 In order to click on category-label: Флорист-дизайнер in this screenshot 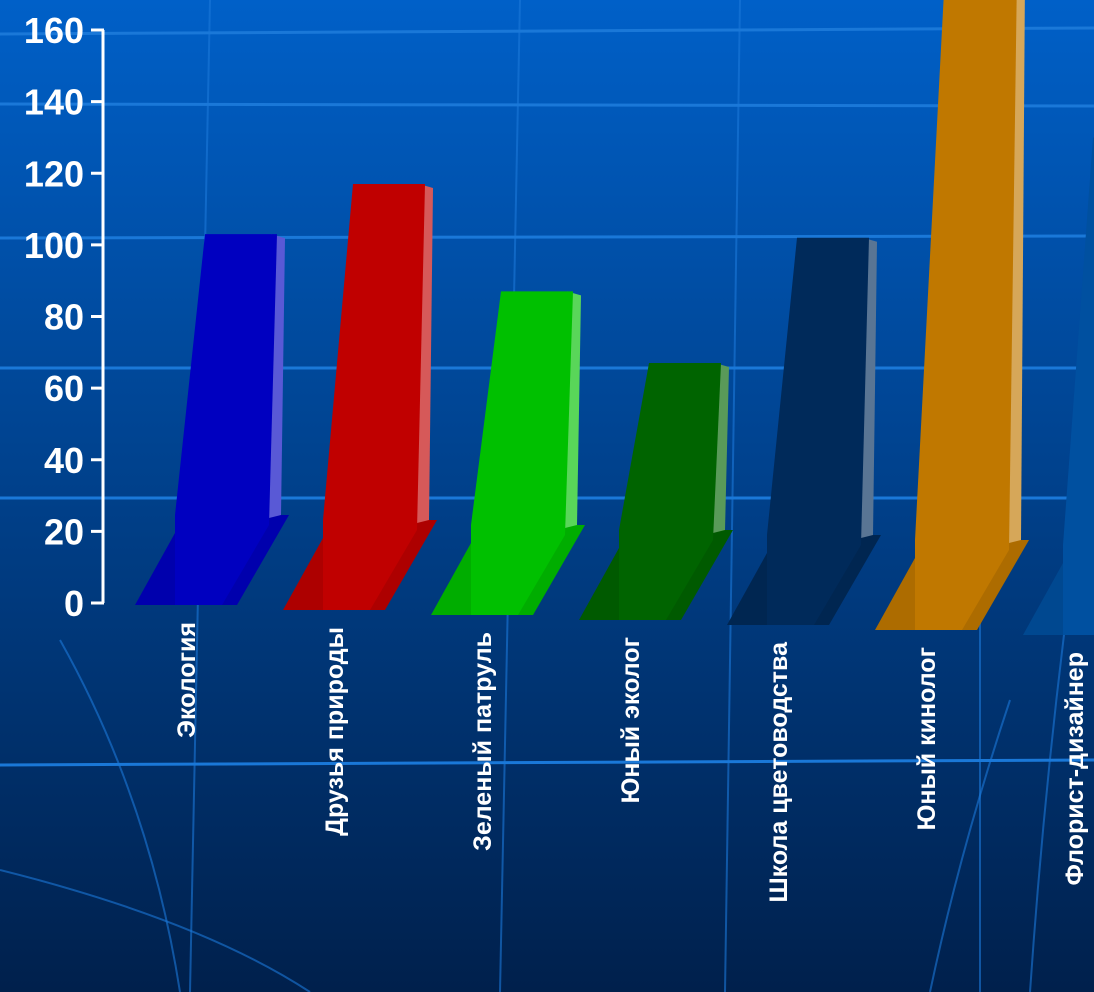, I will do `click(1075, 769)`.